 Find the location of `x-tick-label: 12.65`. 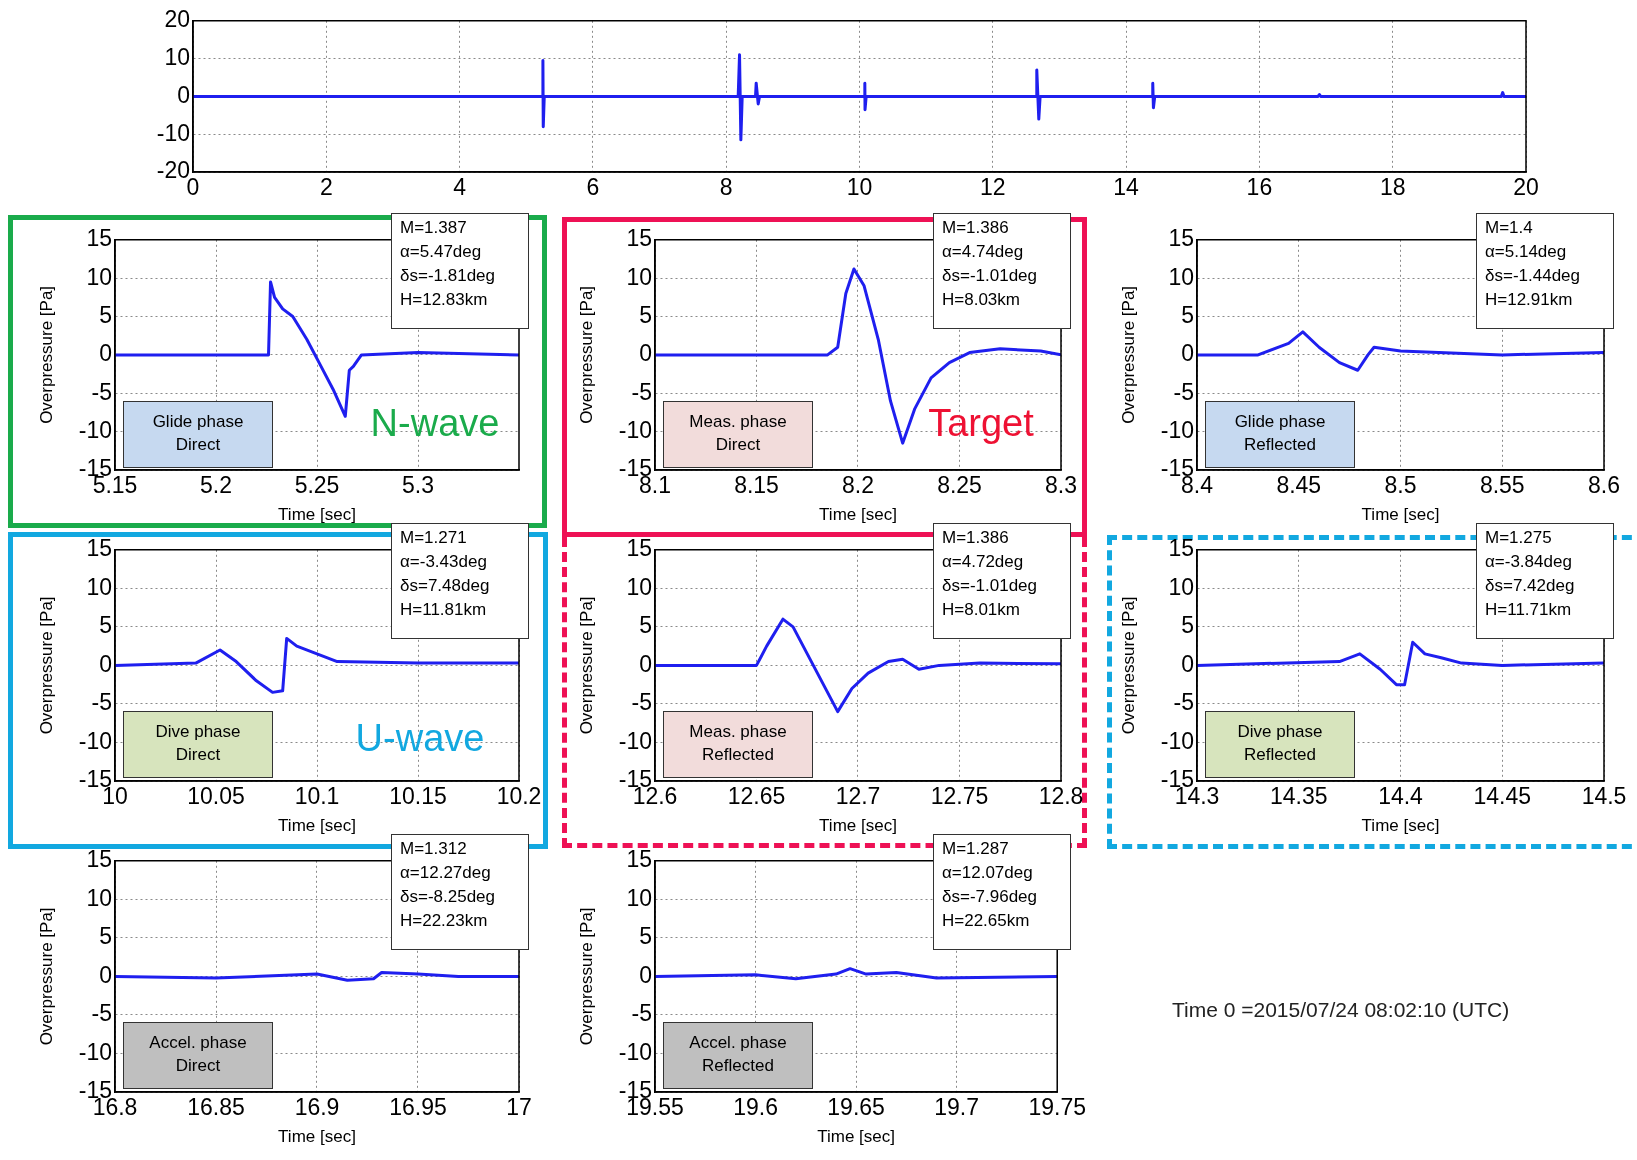

x-tick-label: 12.65 is located at coordinates (756, 796).